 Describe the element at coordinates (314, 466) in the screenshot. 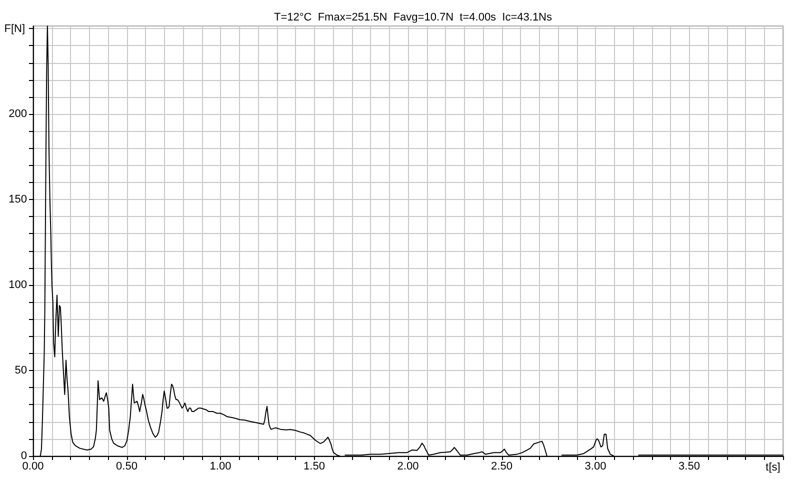

I see `x-tick-label: 1.50` at that location.